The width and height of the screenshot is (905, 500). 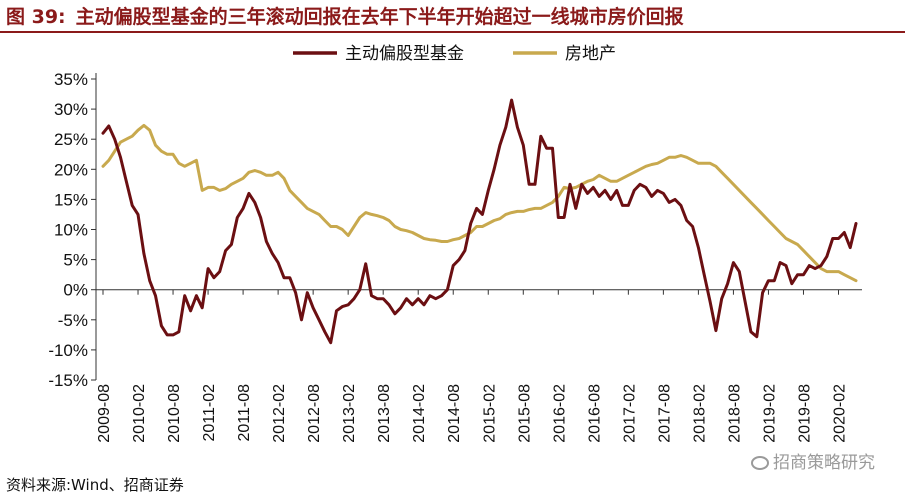 I want to click on x-tick-label: 2012-08, so click(x=314, y=413).